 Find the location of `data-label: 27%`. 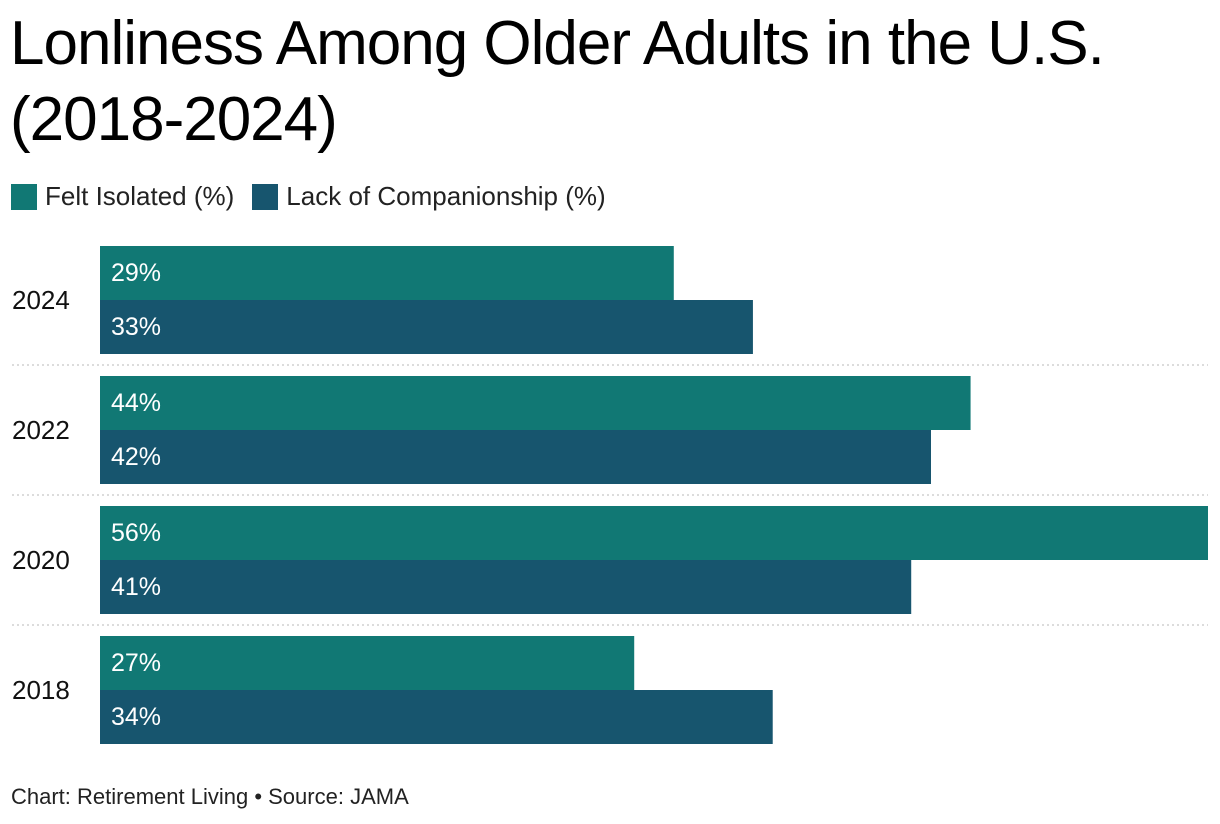

data-label: 27% is located at coordinates (136, 663).